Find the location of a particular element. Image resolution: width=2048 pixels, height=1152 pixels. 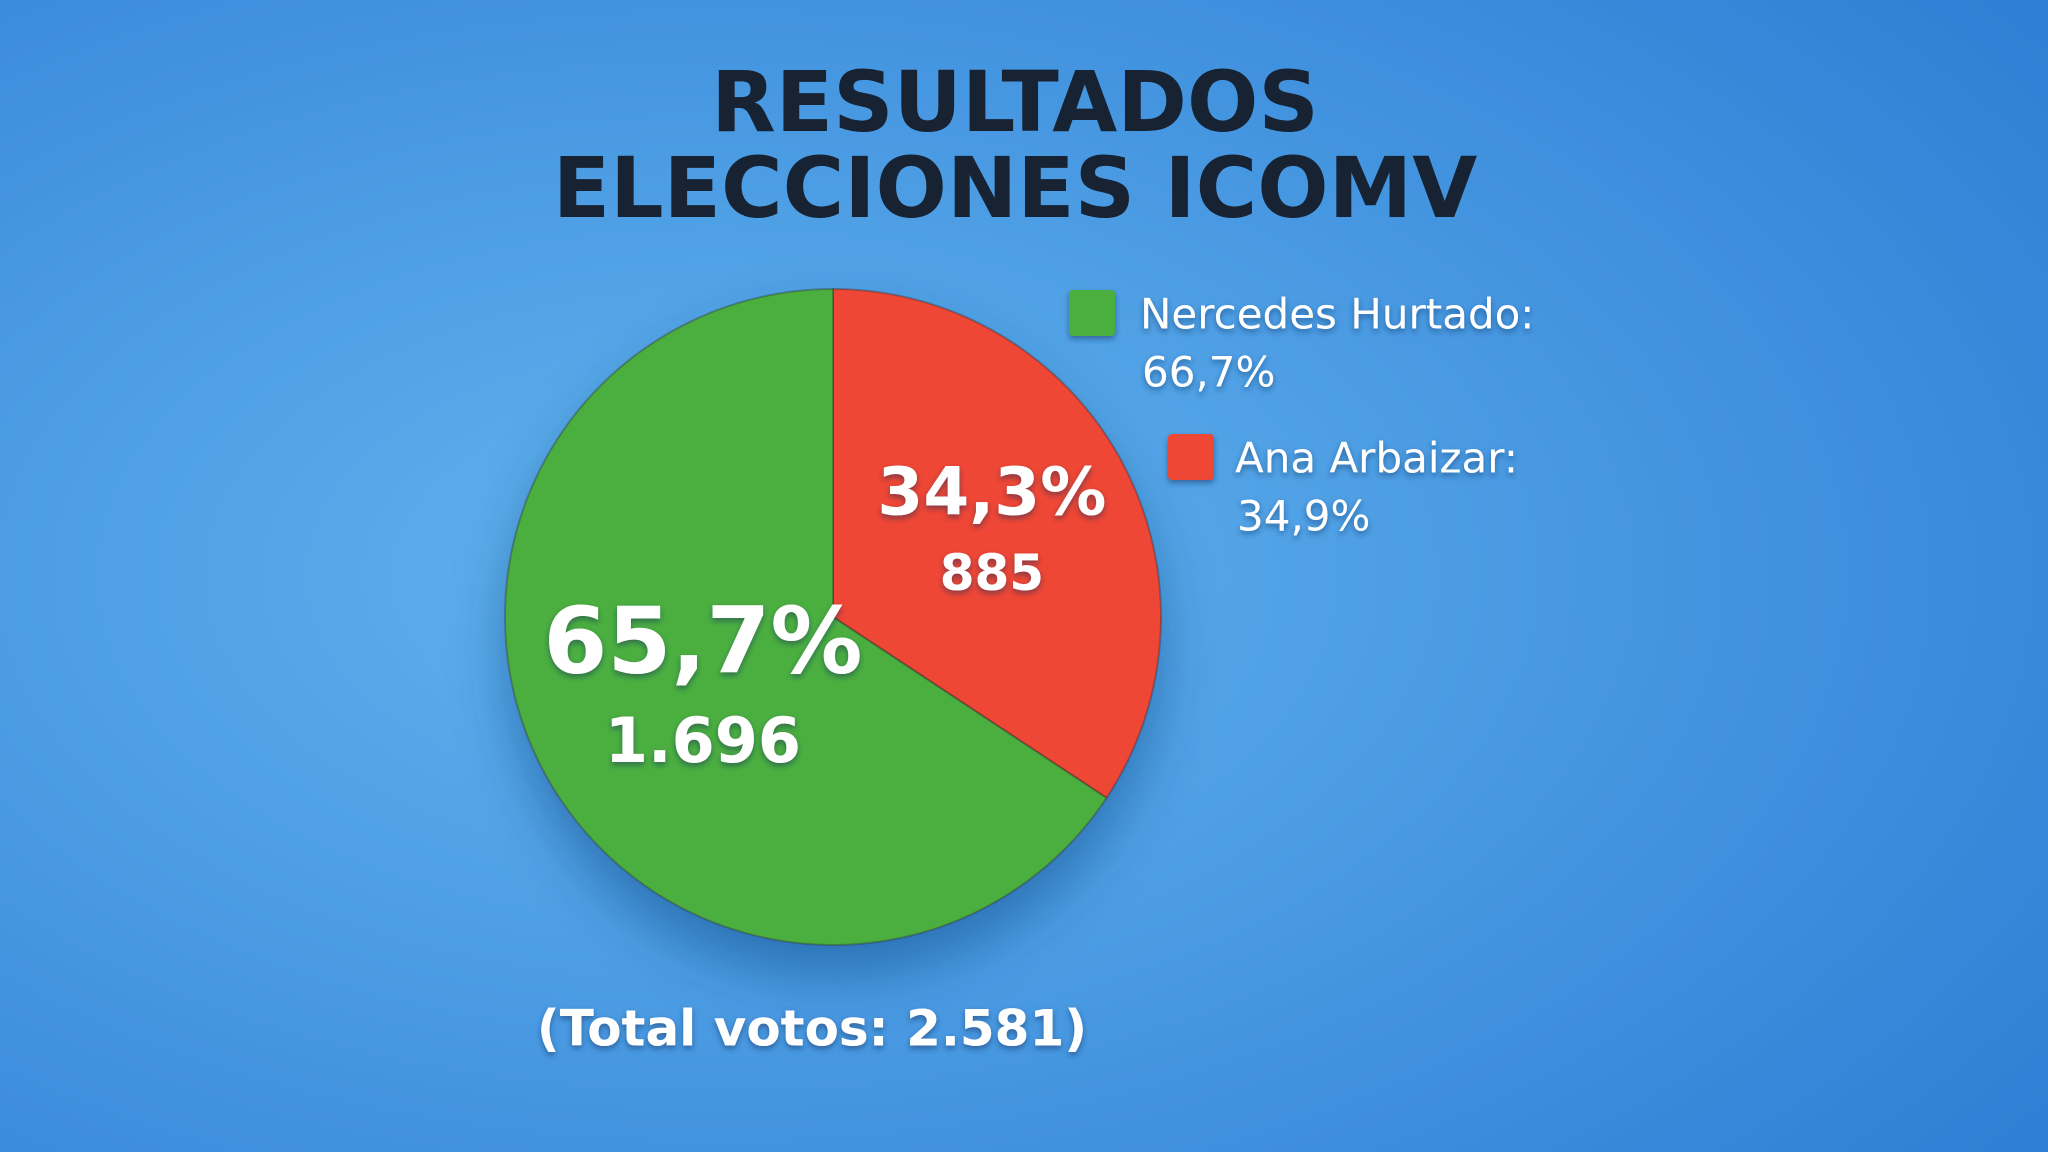

footnote: (Total votos: 2.581) is located at coordinates (812, 1029).